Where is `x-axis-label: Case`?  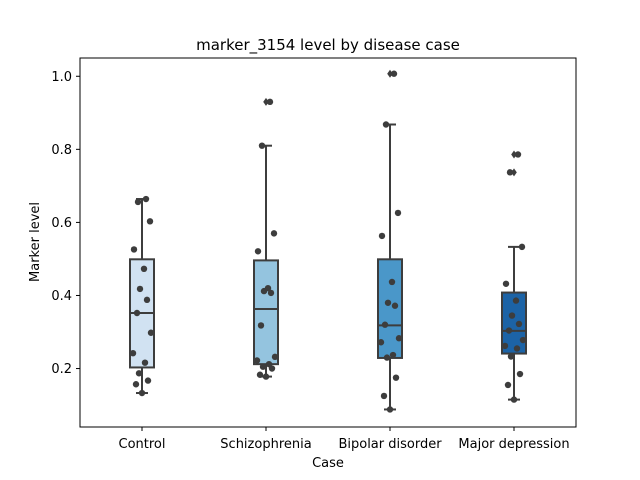 x-axis-label: Case is located at coordinates (328, 463).